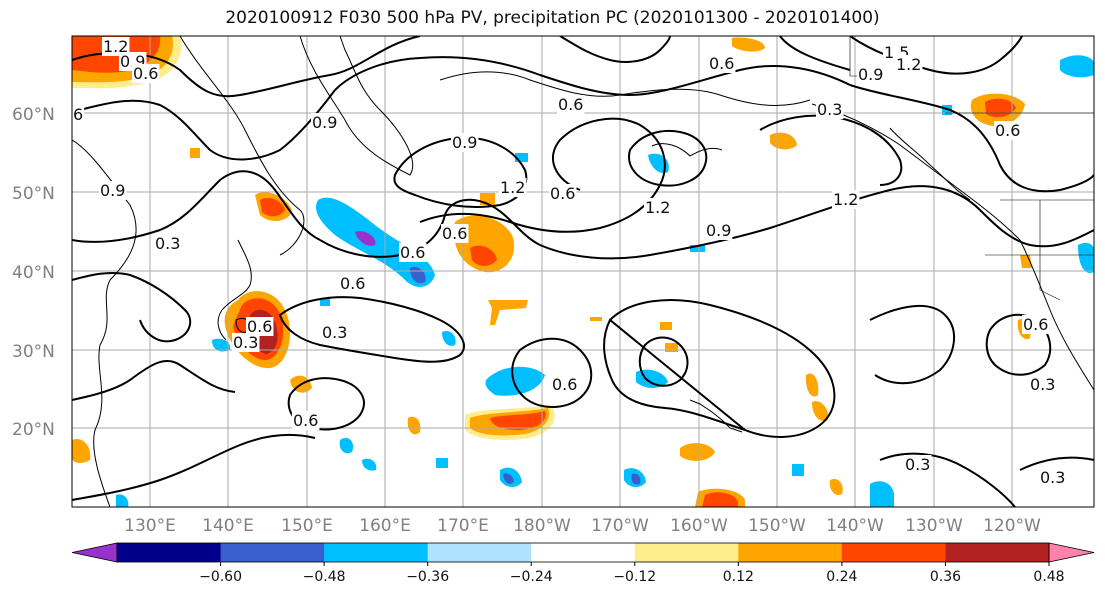 This screenshot has width=1105, height=601. I want to click on colorbar-tick-label: −0.24, so click(531, 577).